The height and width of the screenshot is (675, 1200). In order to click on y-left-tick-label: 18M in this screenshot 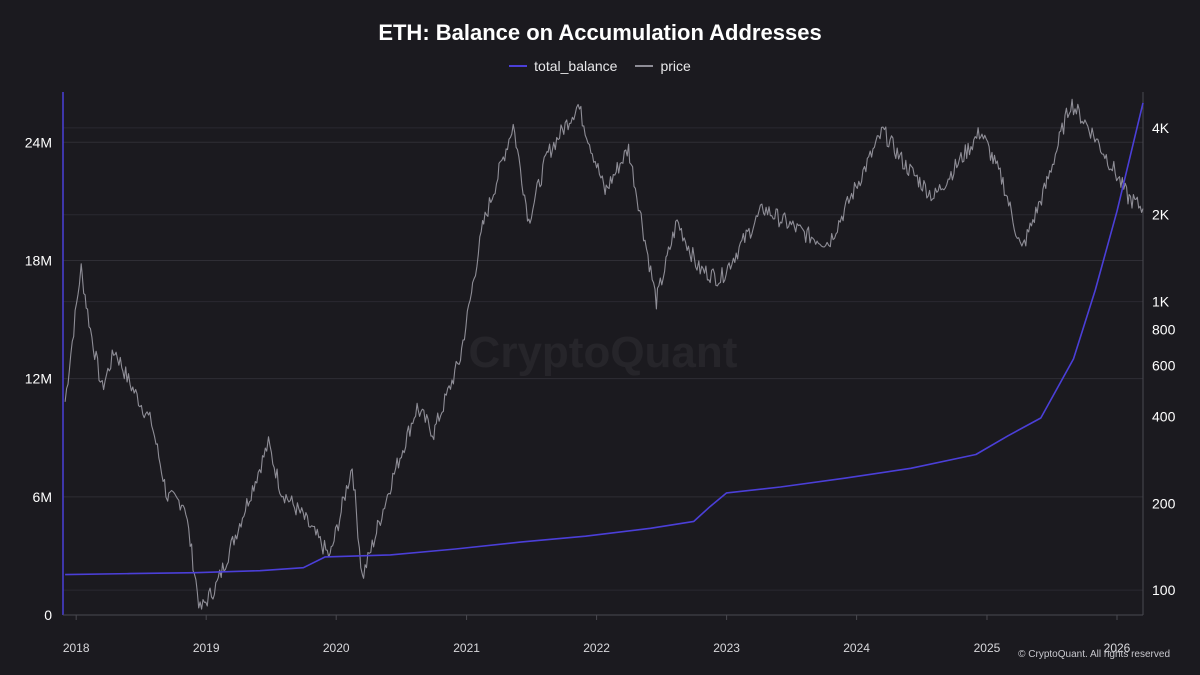, I will do `click(38, 260)`.